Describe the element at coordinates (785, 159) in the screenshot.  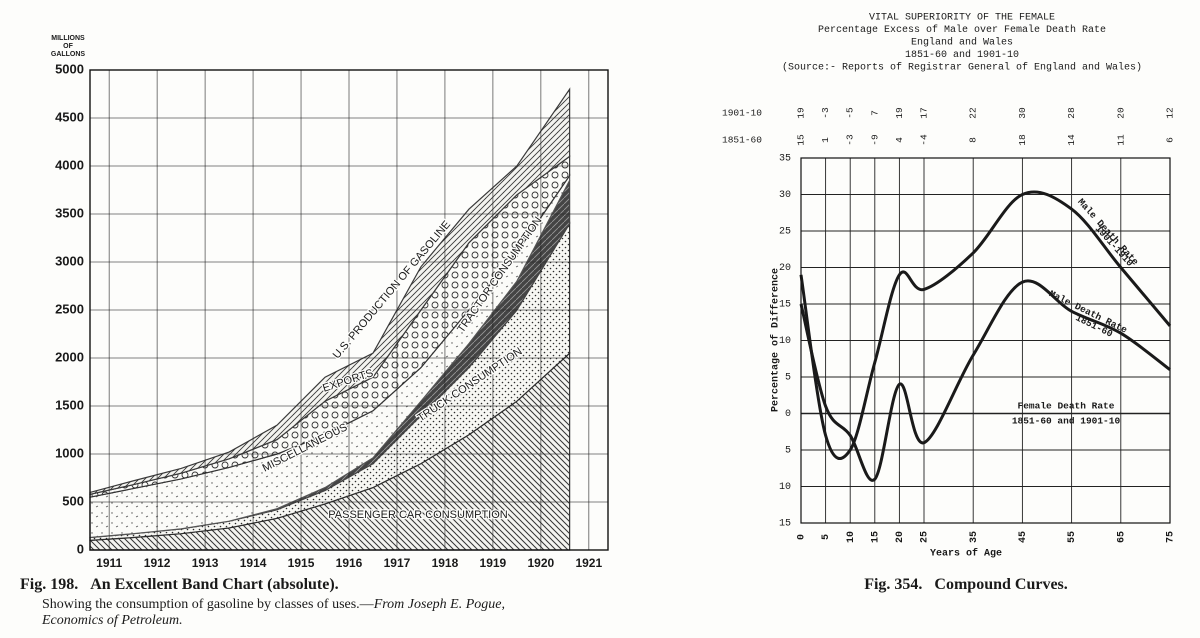
I see `y-tick-label: 35` at that location.